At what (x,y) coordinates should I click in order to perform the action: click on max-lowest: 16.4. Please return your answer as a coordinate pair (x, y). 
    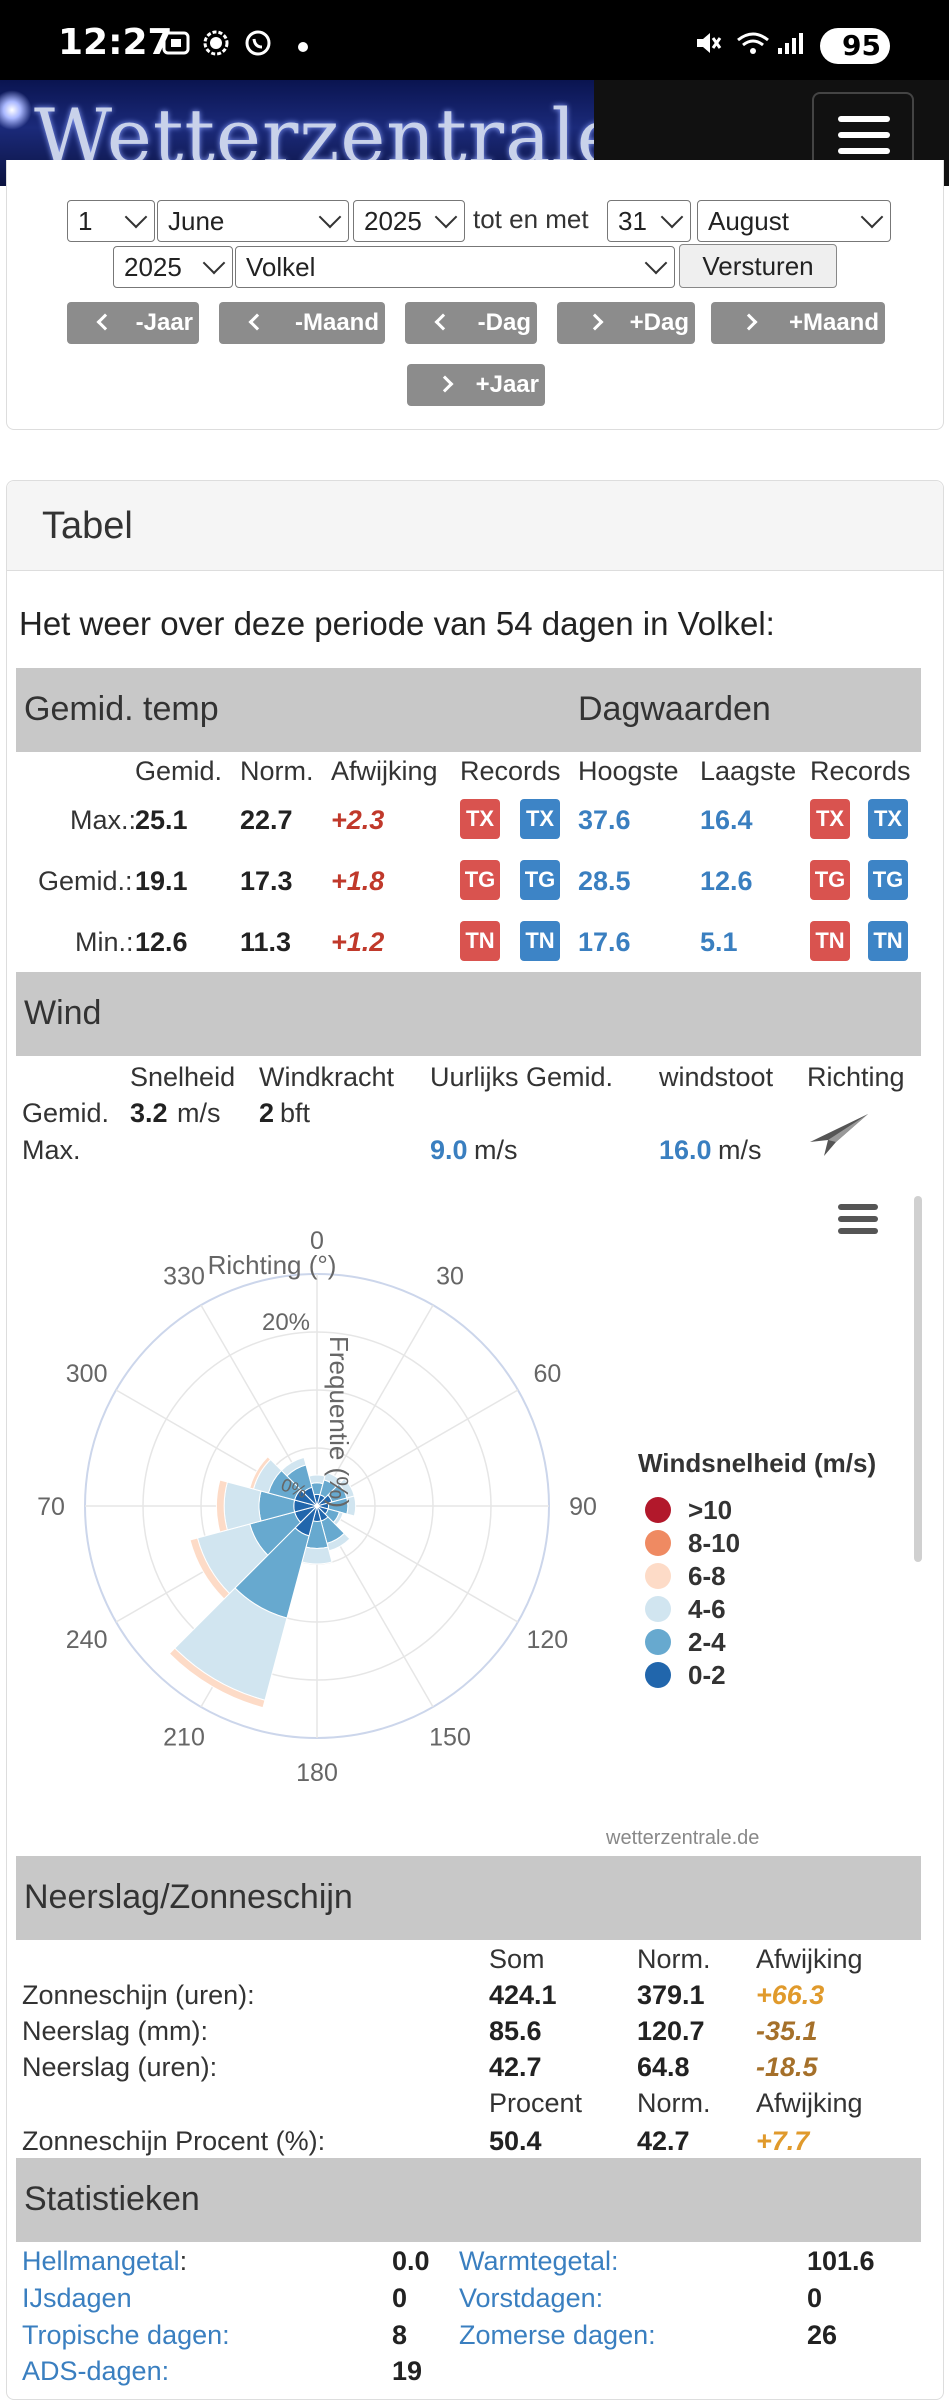
    Looking at the image, I should click on (726, 820).